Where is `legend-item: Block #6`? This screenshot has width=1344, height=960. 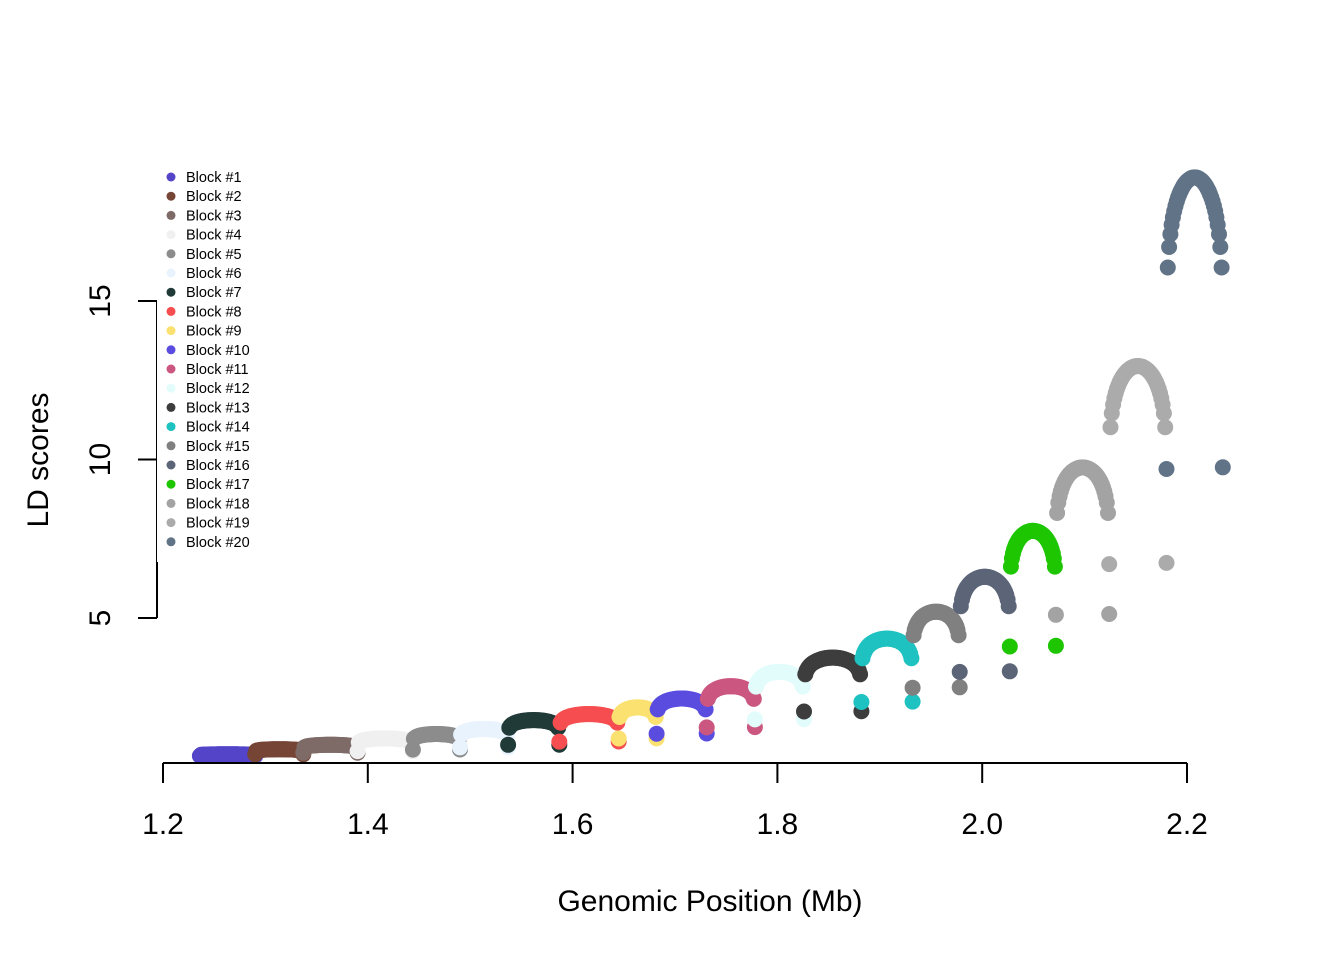 legend-item: Block #6 is located at coordinates (204, 274).